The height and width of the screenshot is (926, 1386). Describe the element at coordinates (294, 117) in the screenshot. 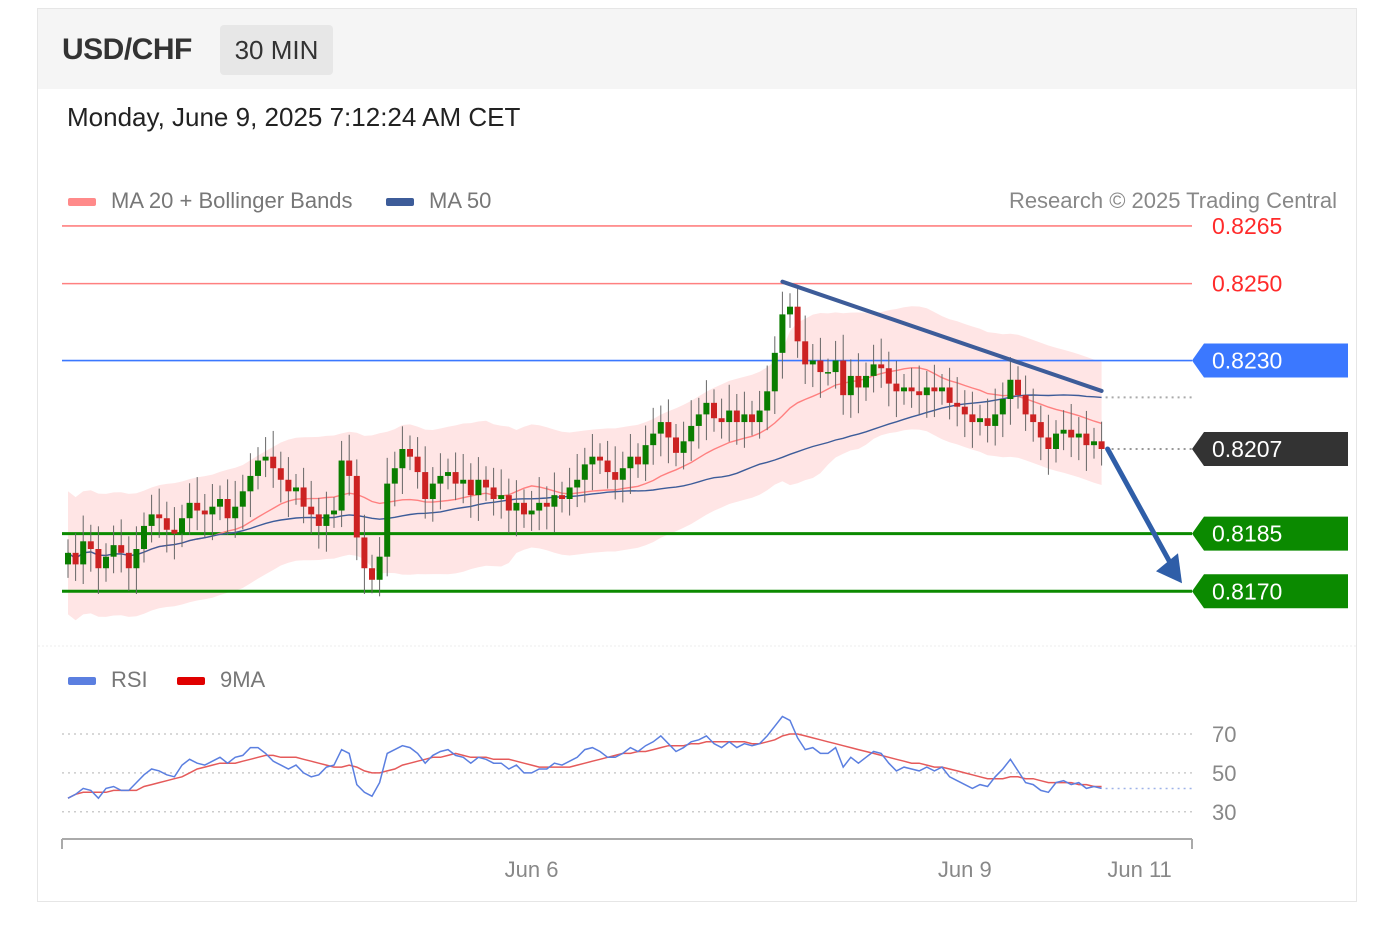

I see `timestamp: Monday, June 9, 2025 7:12:24 AM CET` at that location.